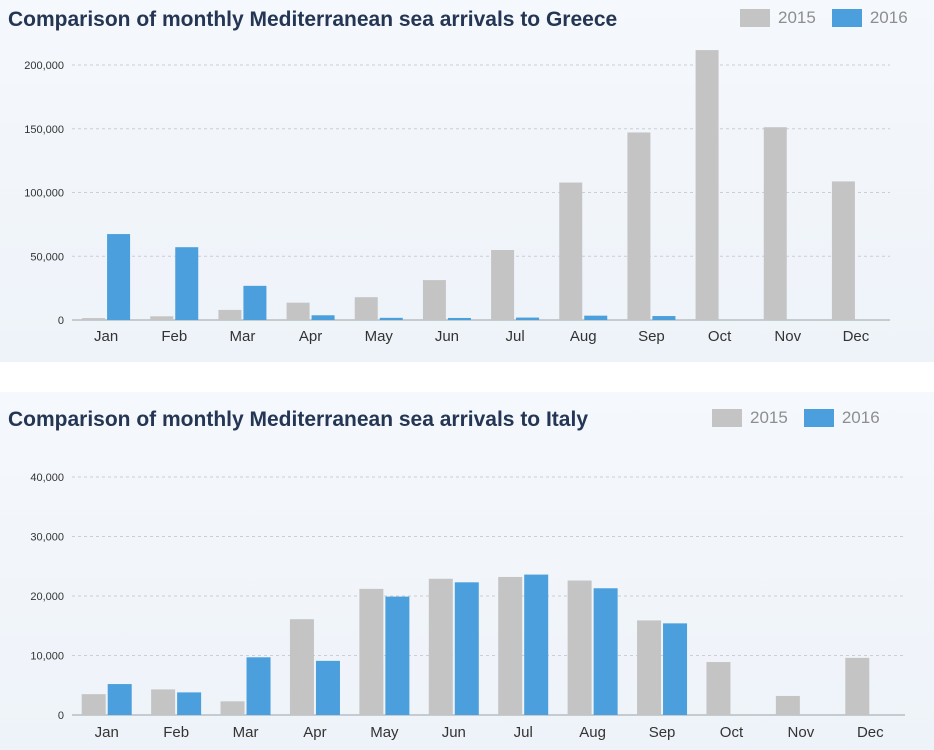  I want to click on y-tick-label: 100,000, so click(44, 194).